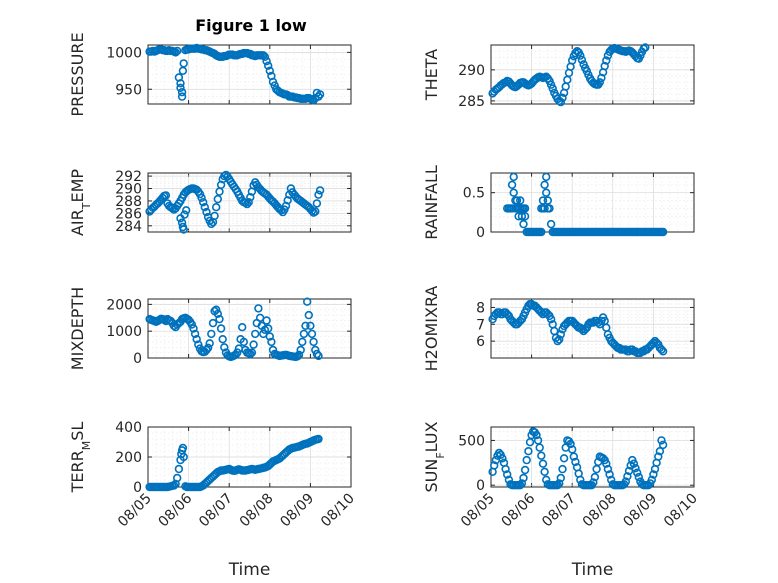 This screenshot has width=778, height=583. I want to click on subplot-rainfall: 0 0.5 RAINFALL, so click(558, 203).